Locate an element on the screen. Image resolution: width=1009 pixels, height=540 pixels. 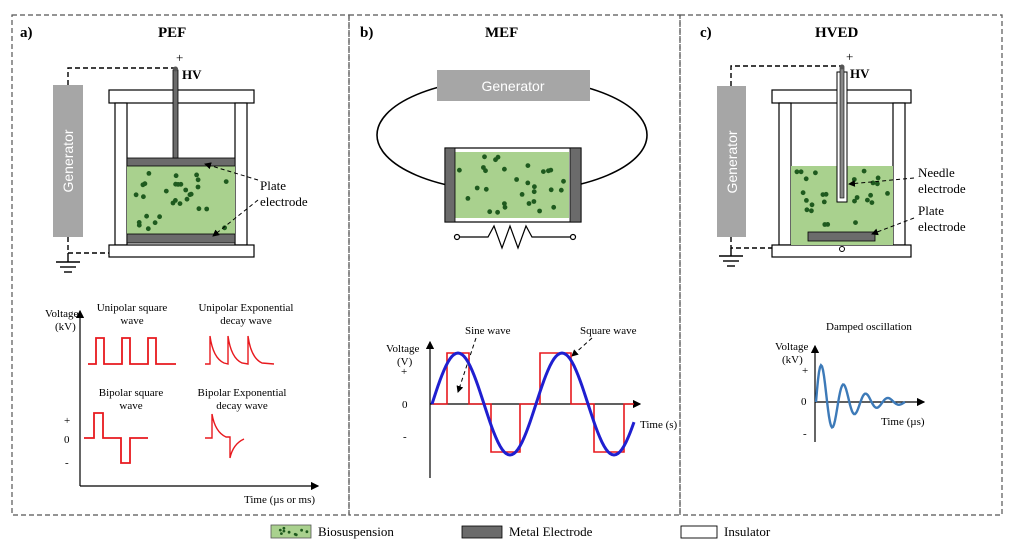
pef-plate-label-1: Plate is located at coordinates (273, 185).